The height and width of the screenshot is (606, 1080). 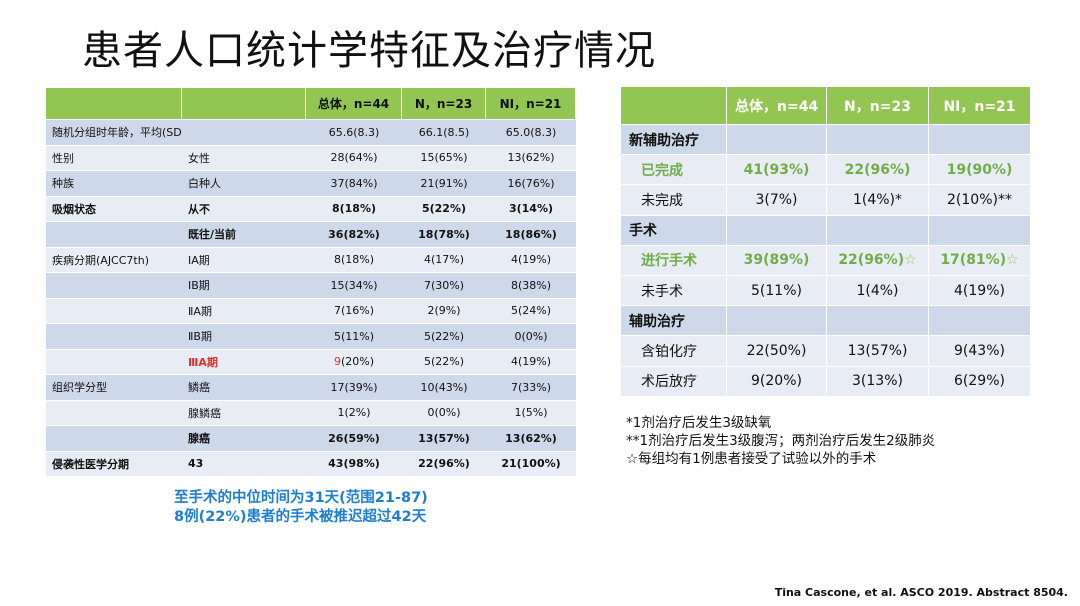 What do you see at coordinates (531, 209) in the screenshot?
I see `cell-value: 3(14%)` at bounding box center [531, 209].